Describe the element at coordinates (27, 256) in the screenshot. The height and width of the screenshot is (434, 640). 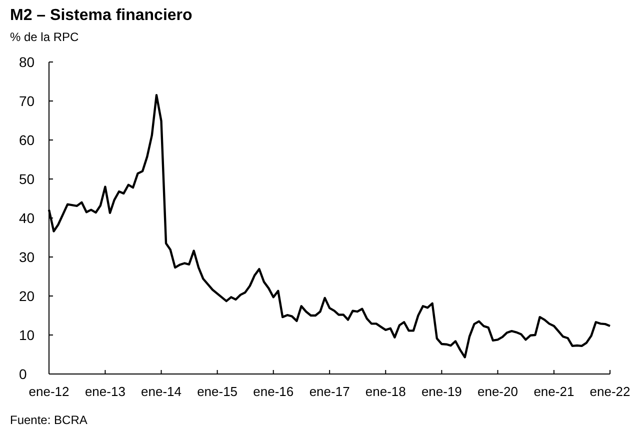
I see `y-tick-label: 30` at that location.